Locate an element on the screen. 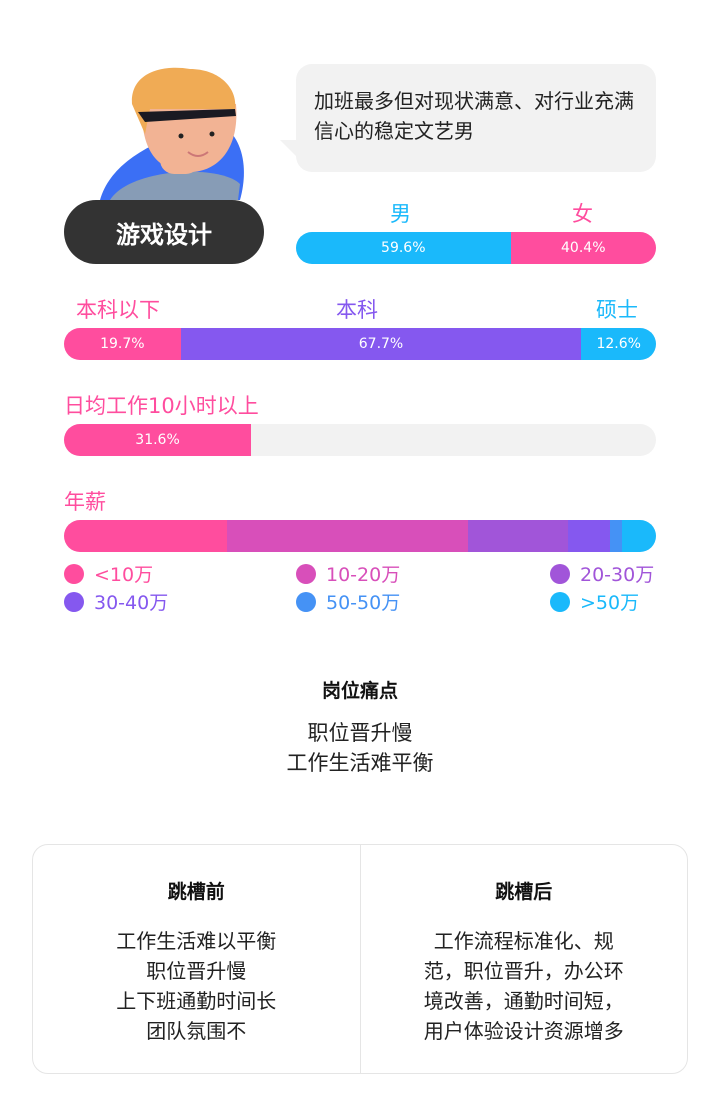 The height and width of the screenshot is (1106, 720). edu-segment-master: 12.6% is located at coordinates (618, 344).